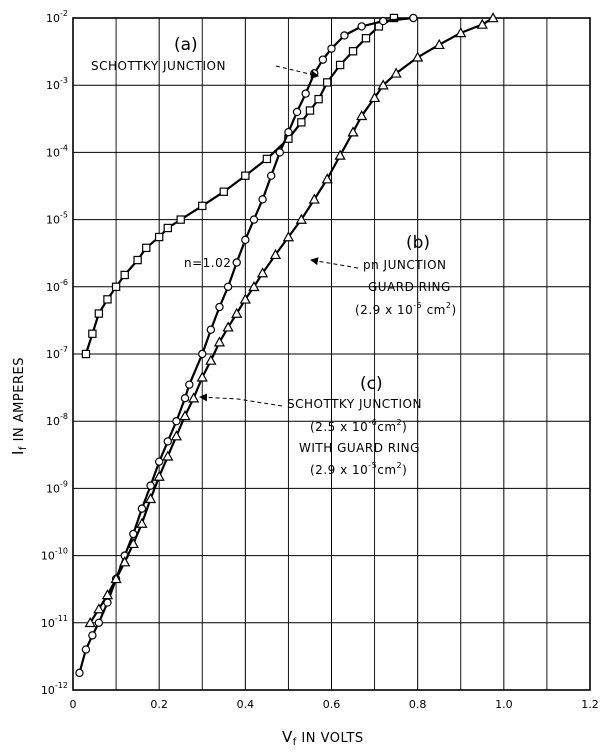  What do you see at coordinates (207, 263) in the screenshot?
I see `annotation-n: n=1.02` at bounding box center [207, 263].